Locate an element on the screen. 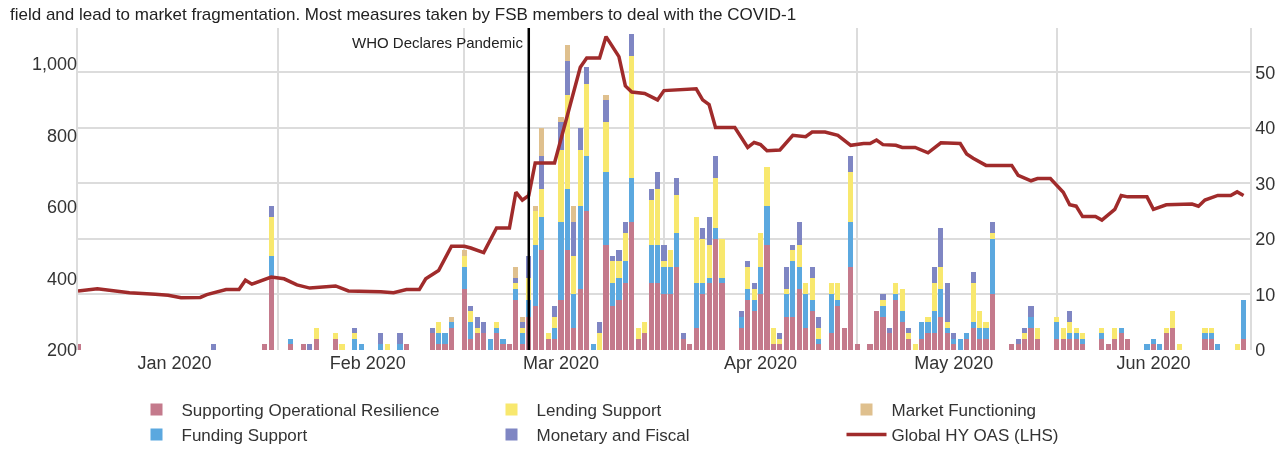 This screenshot has height=465, width=1286. y2-tick-label: 50 is located at coordinates (1265, 72).